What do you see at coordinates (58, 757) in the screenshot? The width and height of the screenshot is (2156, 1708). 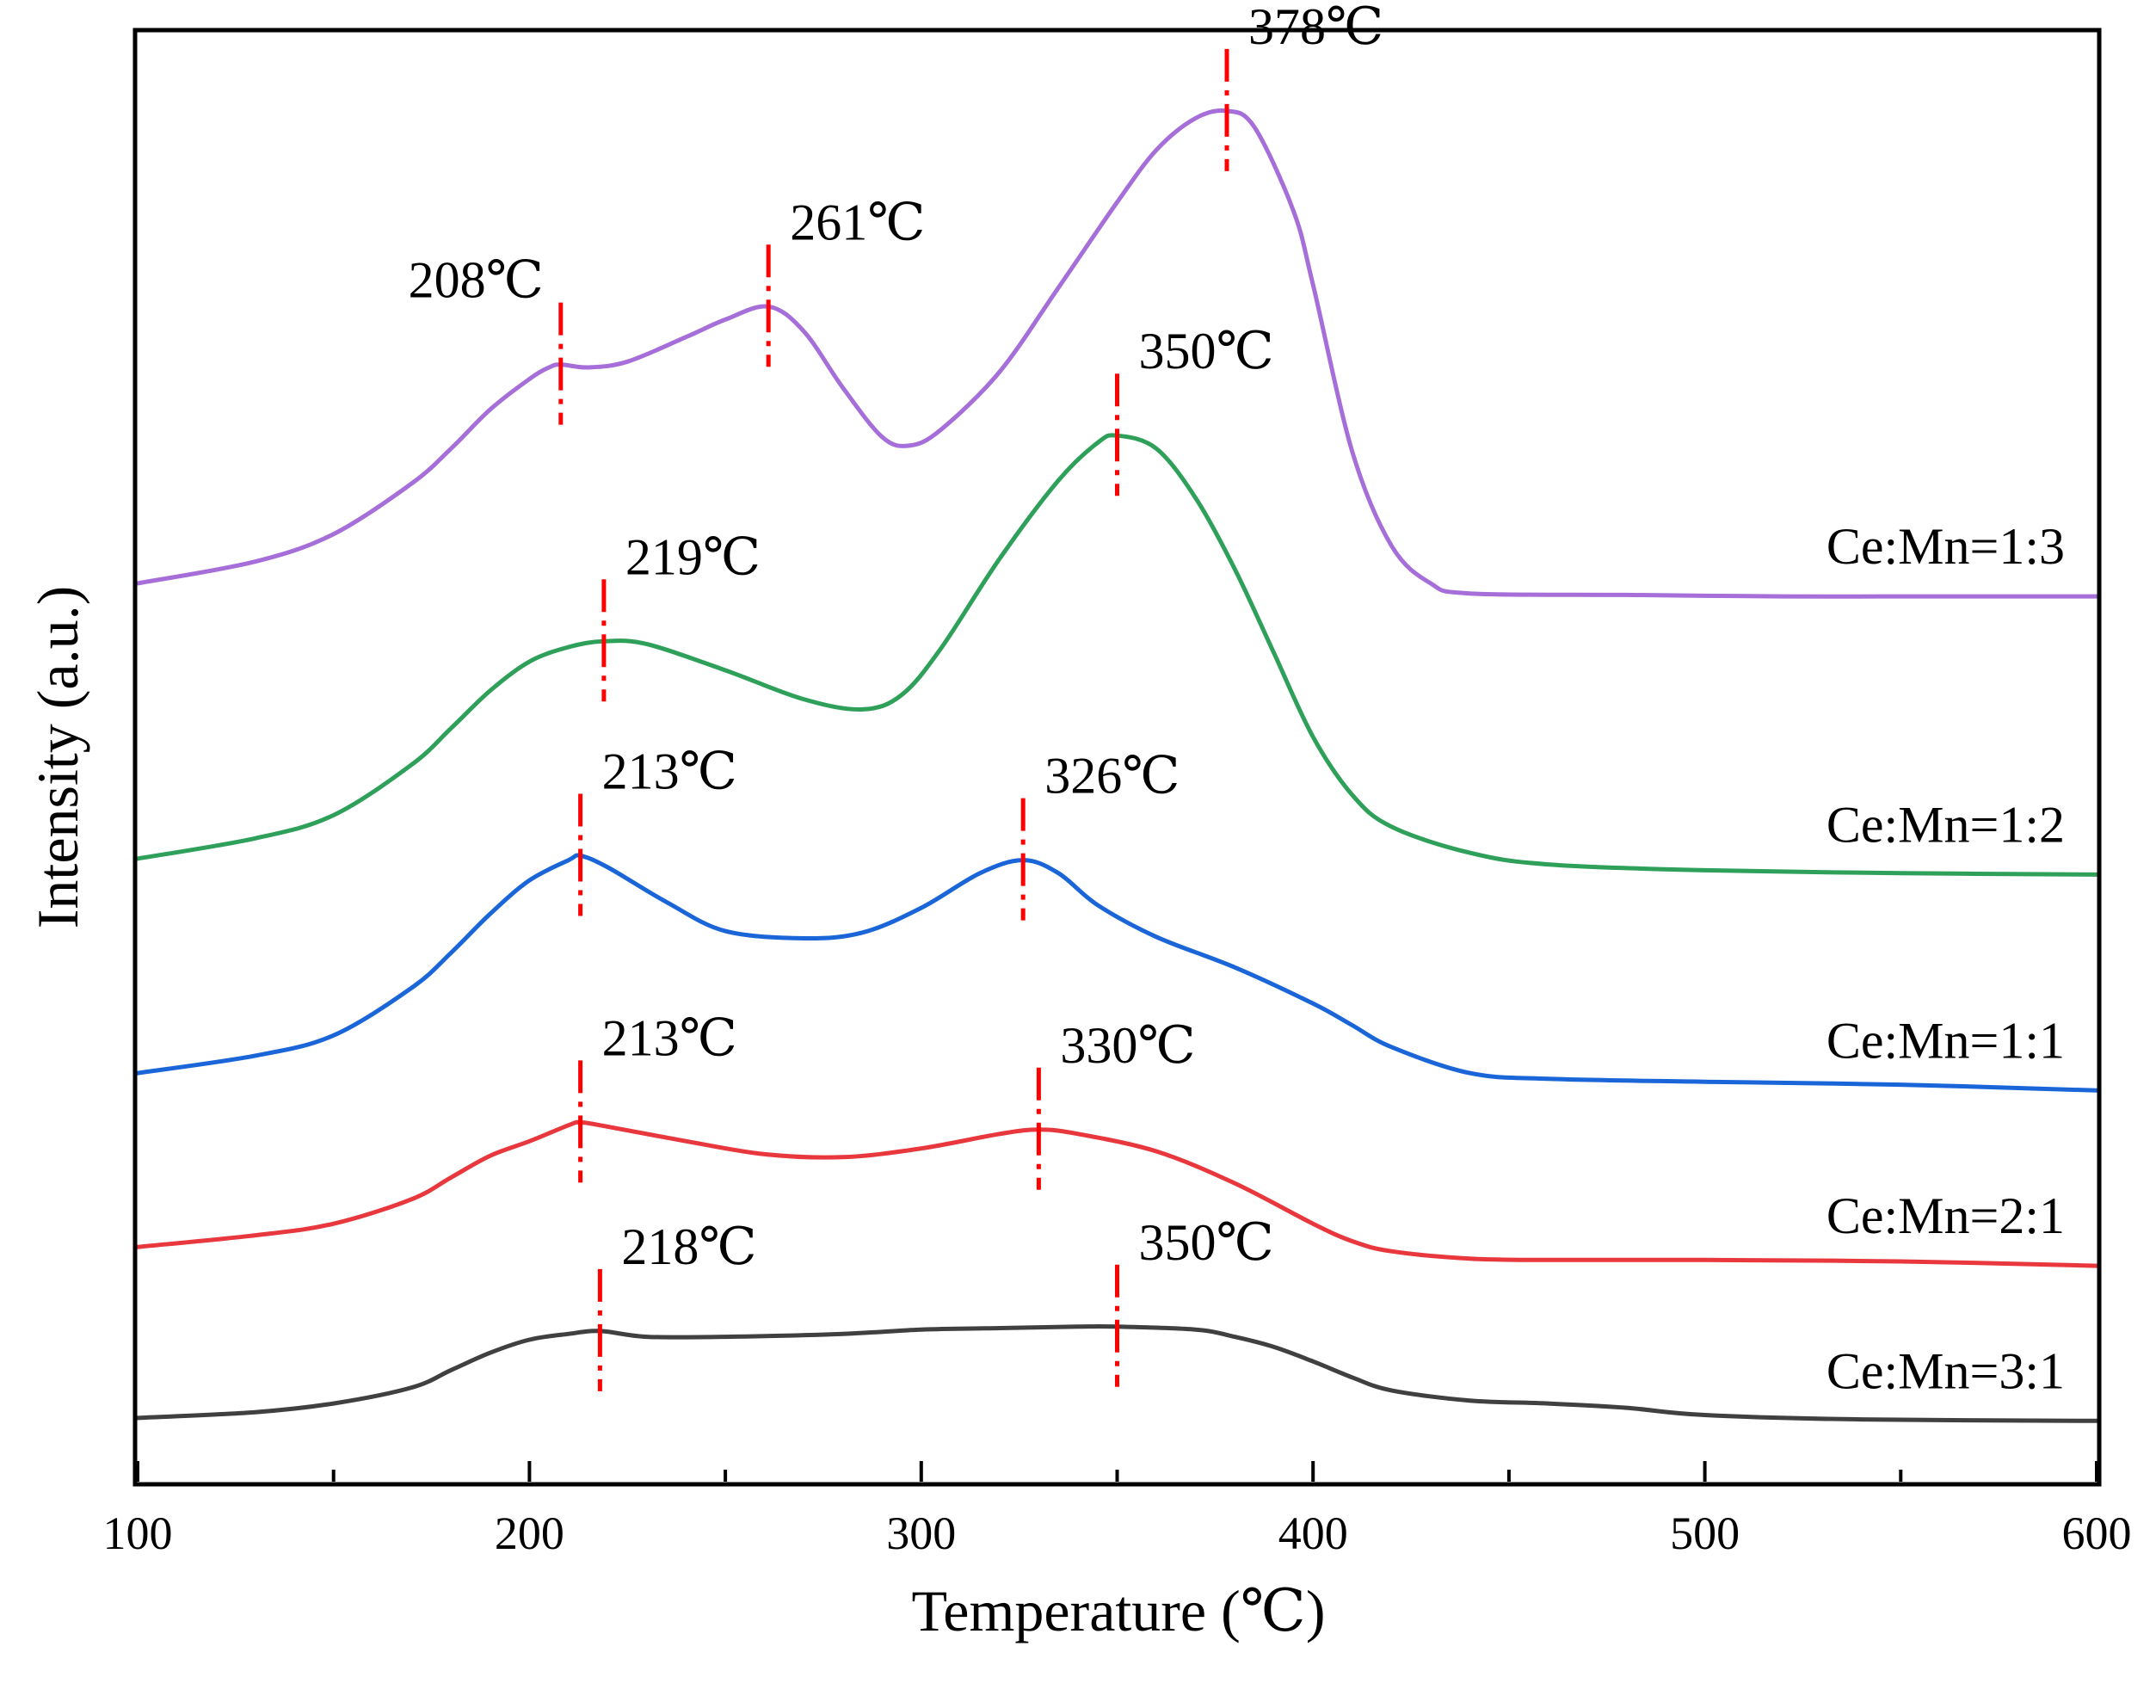 I see `y-axis-title: Intensity (a.u.)` at bounding box center [58, 757].